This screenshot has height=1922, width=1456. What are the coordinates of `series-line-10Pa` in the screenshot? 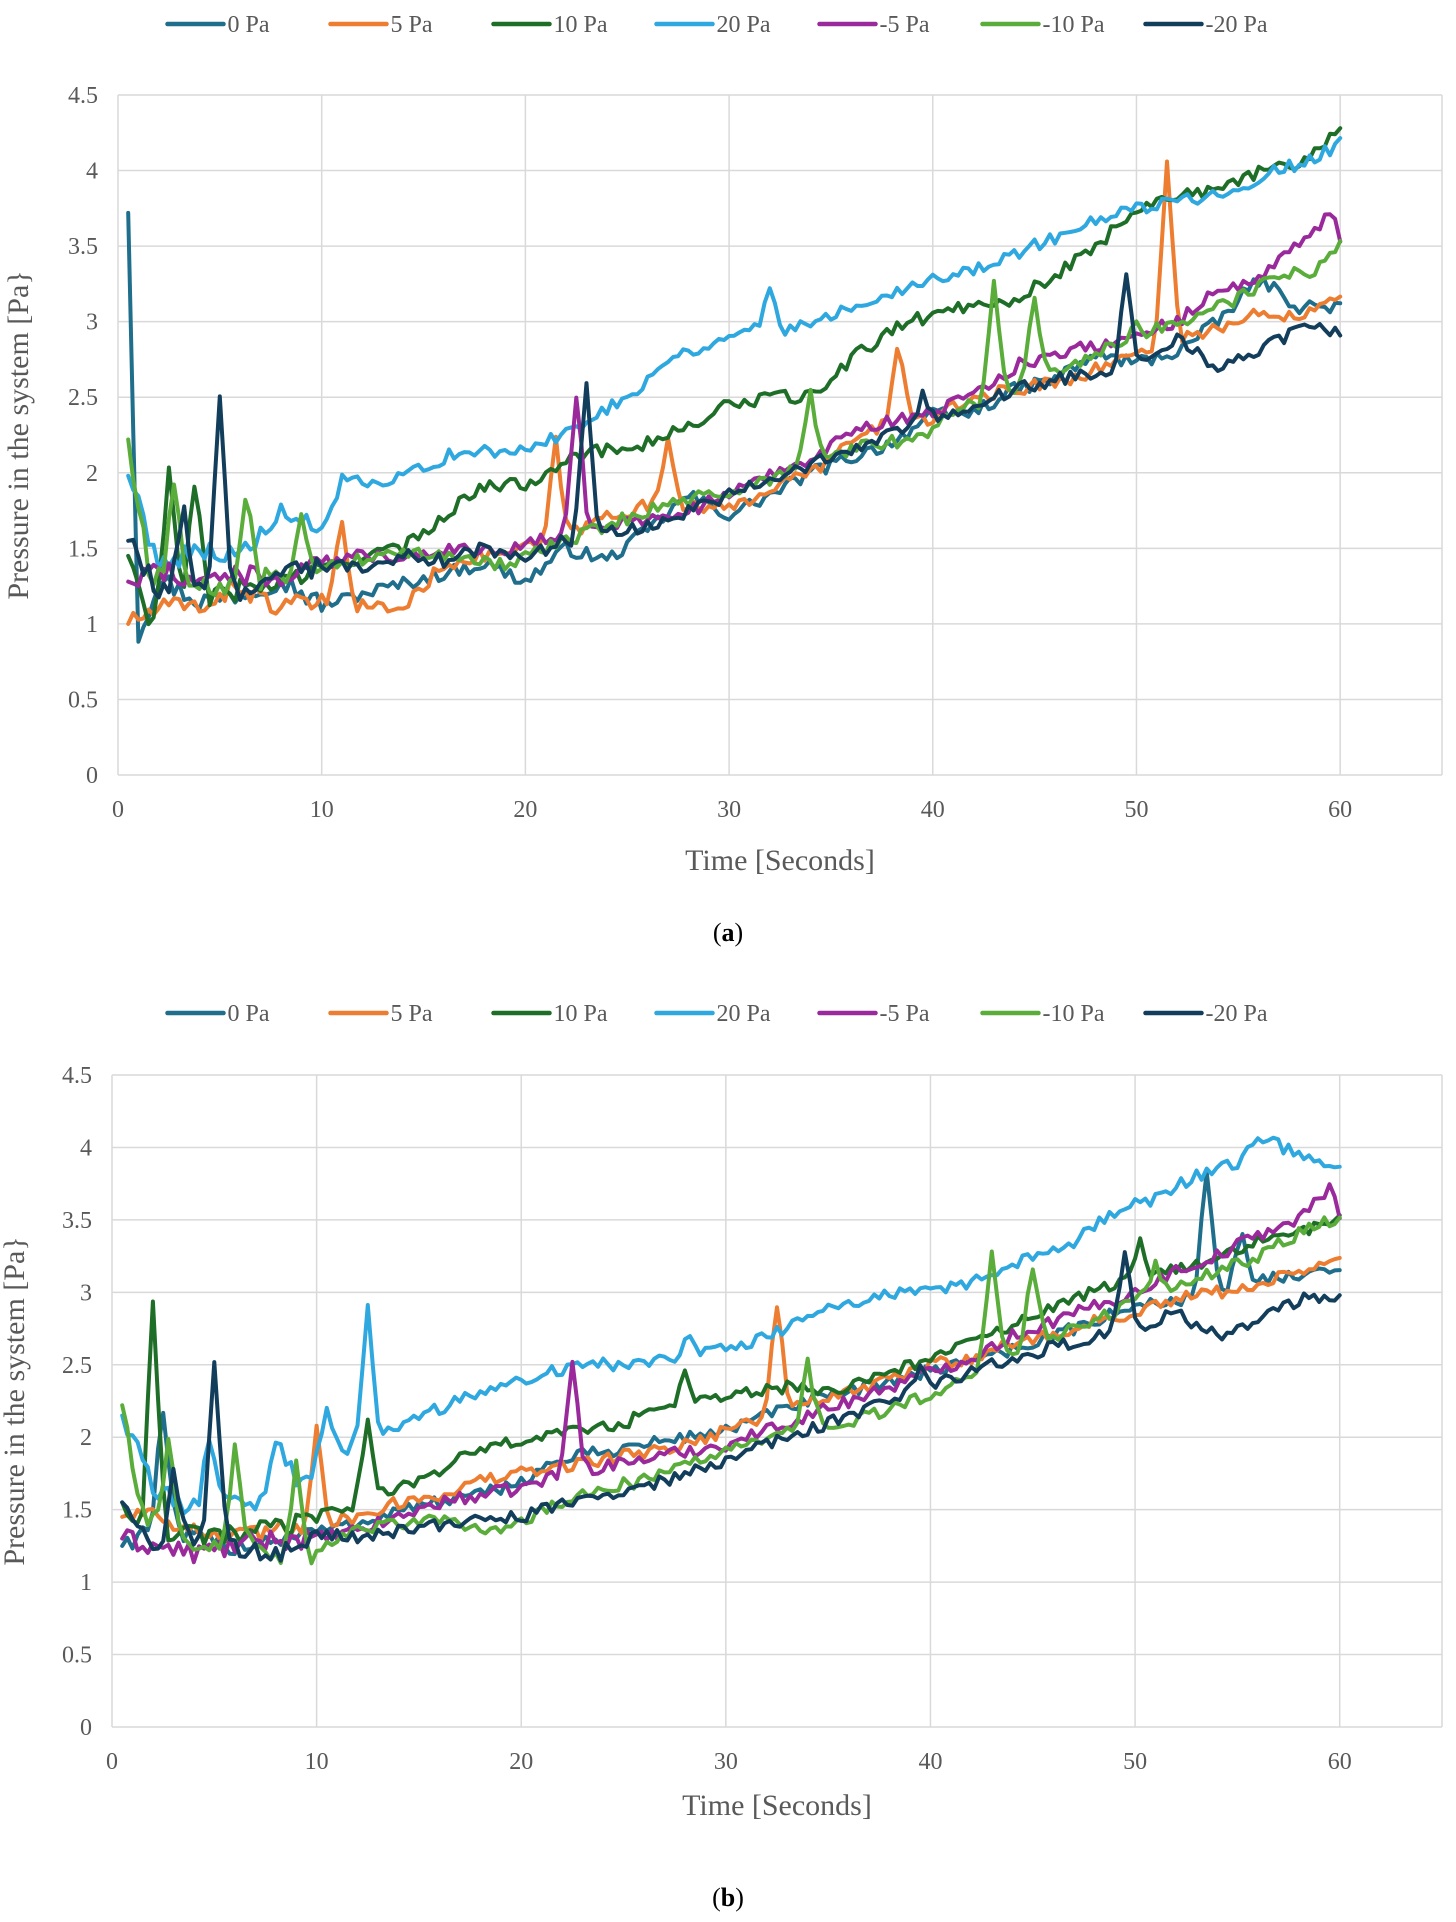 It's located at (731, 1380).